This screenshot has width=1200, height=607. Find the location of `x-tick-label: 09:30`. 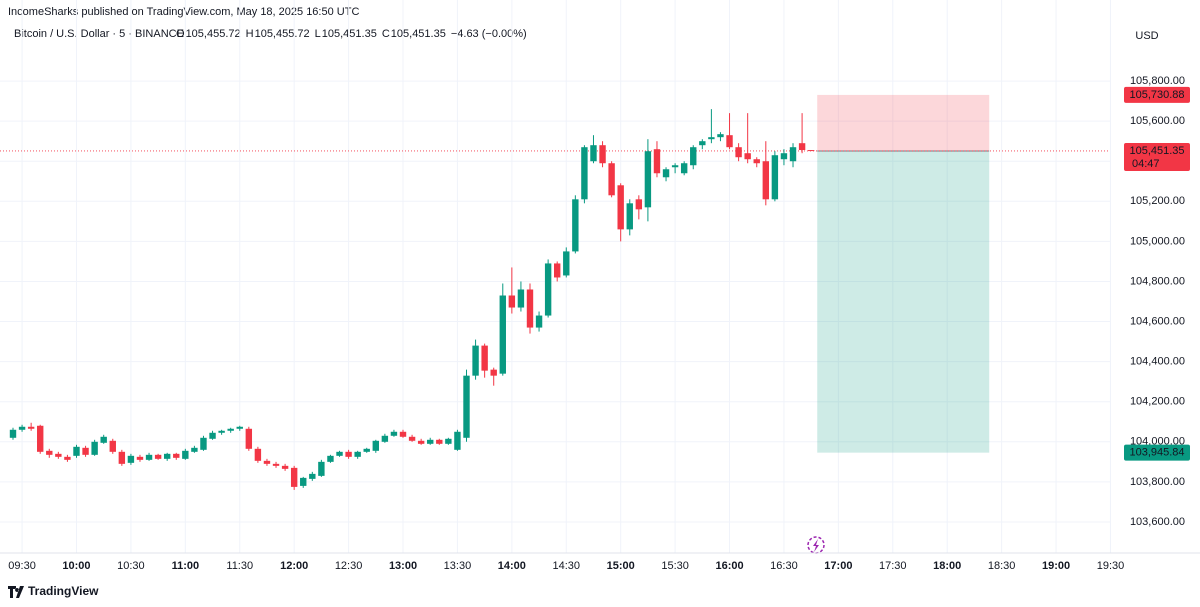

x-tick-label: 09:30 is located at coordinates (22, 566).